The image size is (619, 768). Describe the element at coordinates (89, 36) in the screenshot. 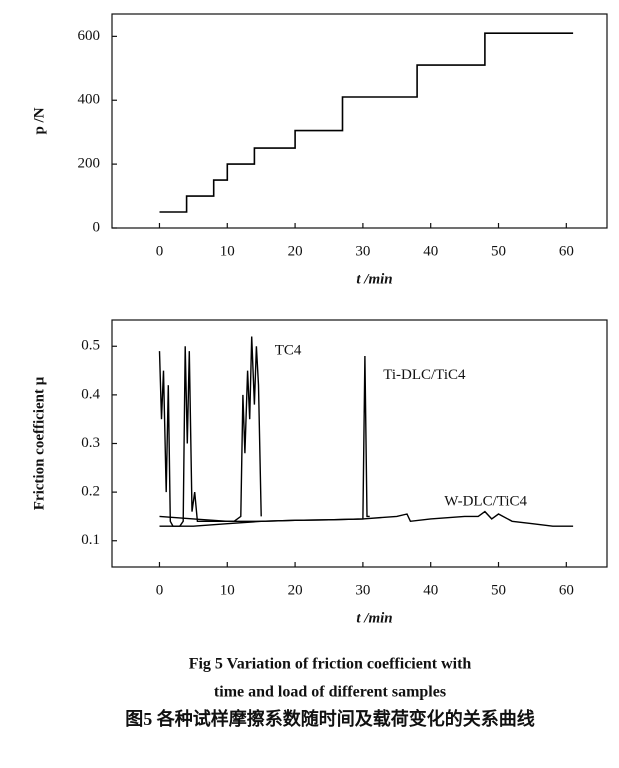

I see `y-tick-label: 600` at that location.